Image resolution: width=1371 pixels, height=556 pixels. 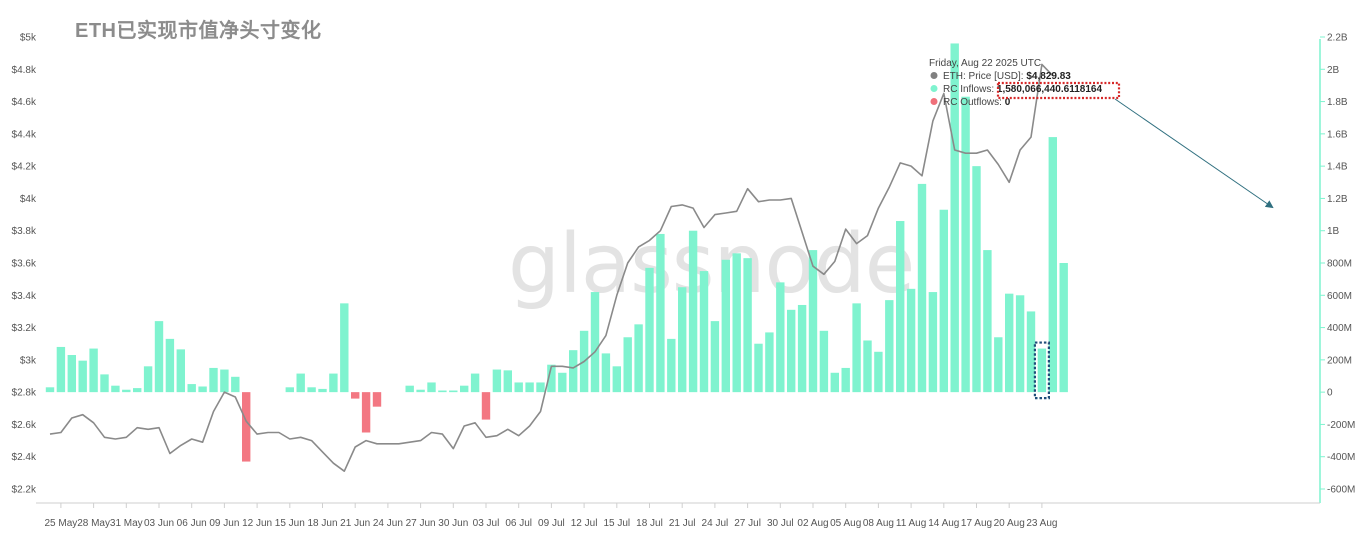 What do you see at coordinates (682, 523) in the screenshot?
I see `x-axis-tick: 21 Jul` at bounding box center [682, 523].